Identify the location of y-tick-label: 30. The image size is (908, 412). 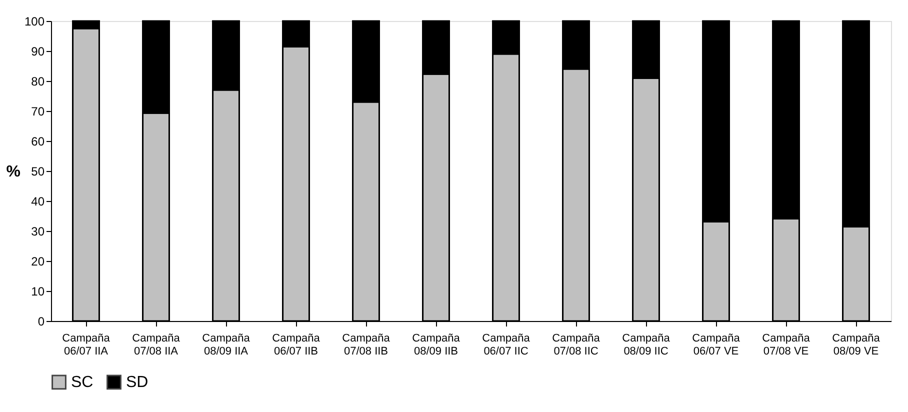
(38, 231).